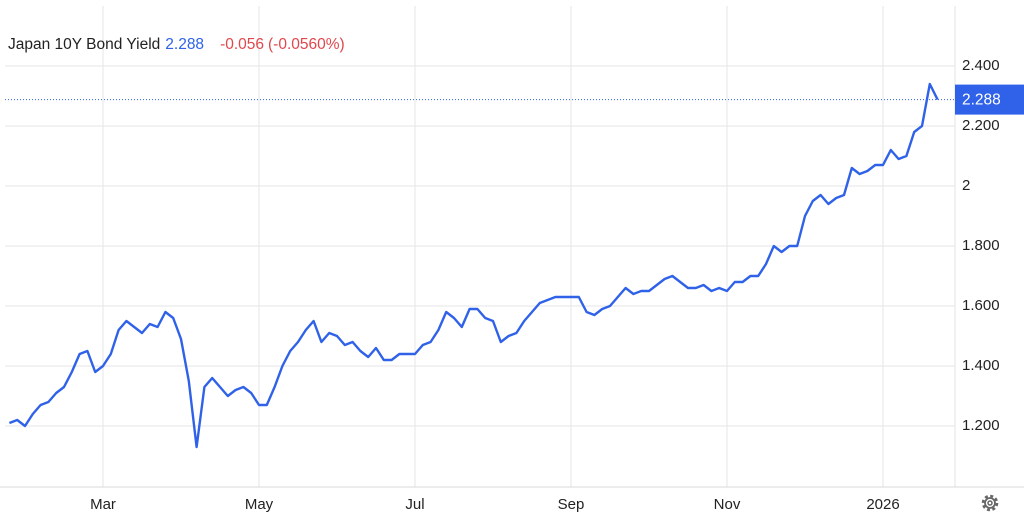 This screenshot has width=1024, height=530. I want to click on last-value-label: 2.288, so click(981, 100).